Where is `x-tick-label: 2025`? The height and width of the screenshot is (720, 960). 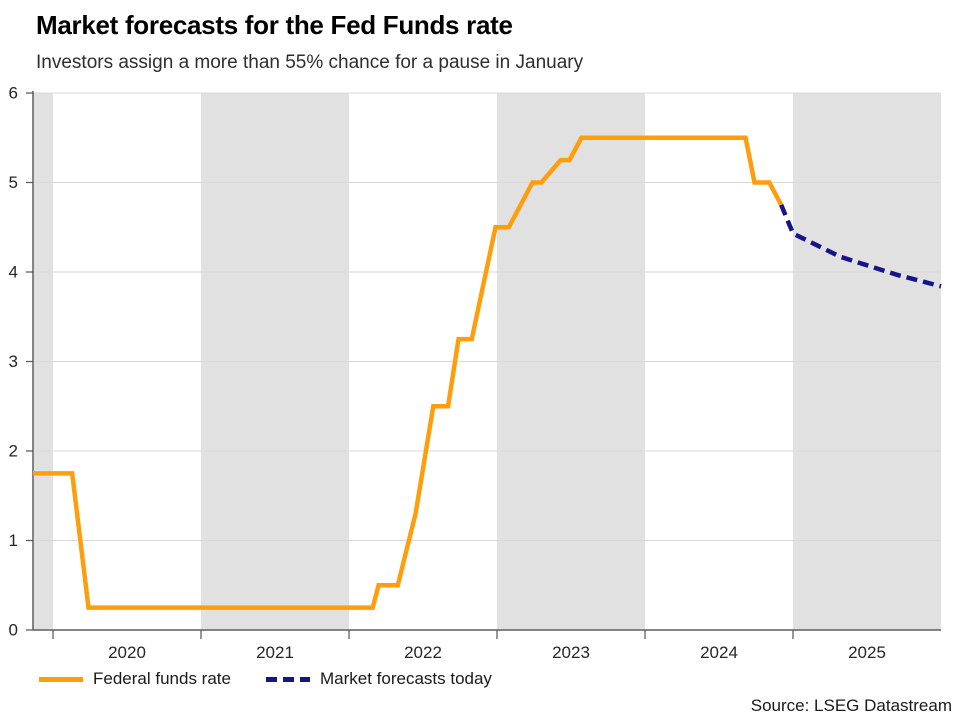 x-tick-label: 2025 is located at coordinates (867, 652).